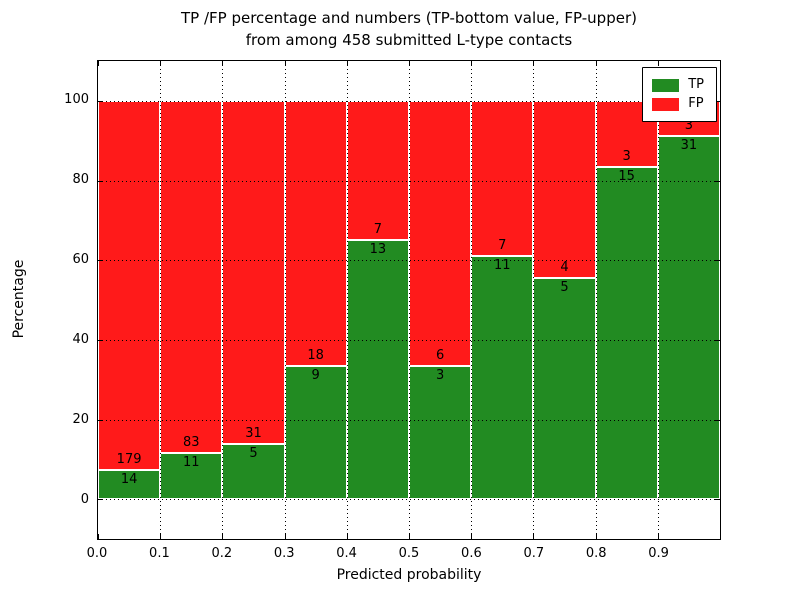 The width and height of the screenshot is (800, 600). What do you see at coordinates (679, 94) in the screenshot?
I see `chart-legend: TP FP` at bounding box center [679, 94].